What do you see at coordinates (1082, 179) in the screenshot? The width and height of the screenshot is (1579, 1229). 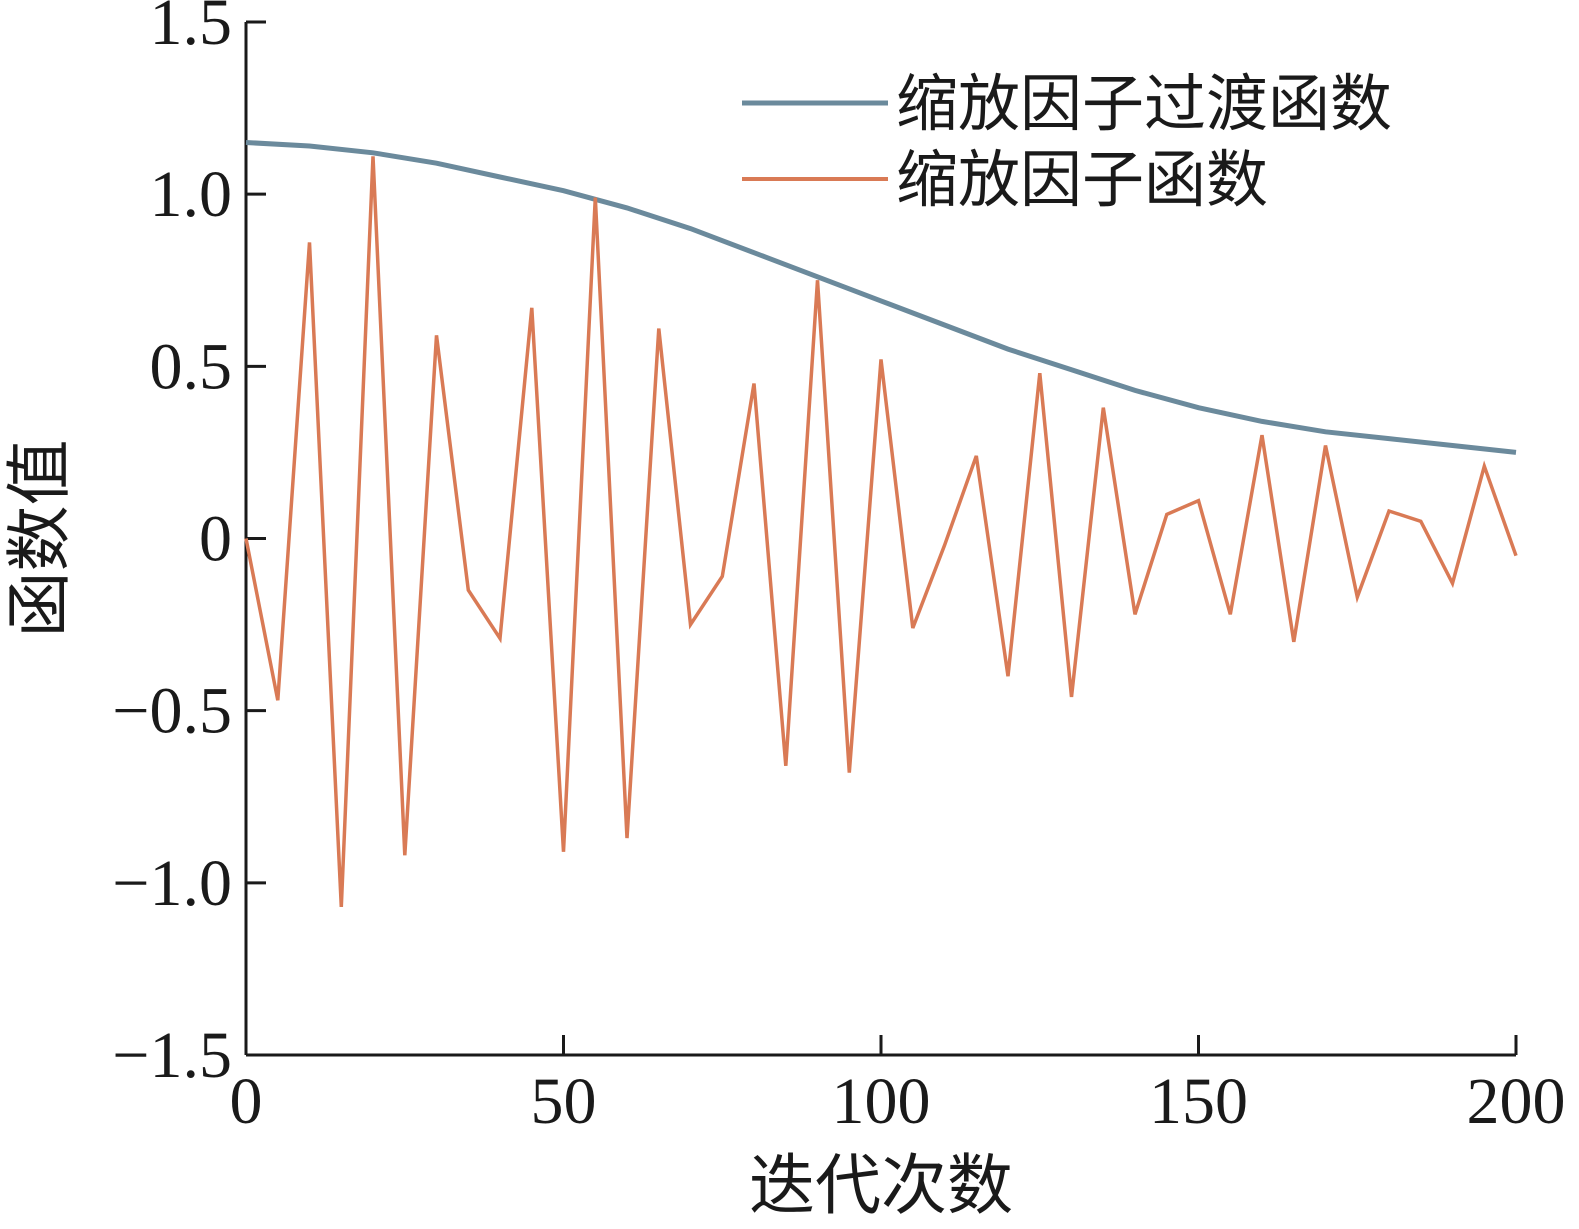 I see `legend-label-2: 缩放因子函数` at bounding box center [1082, 179].